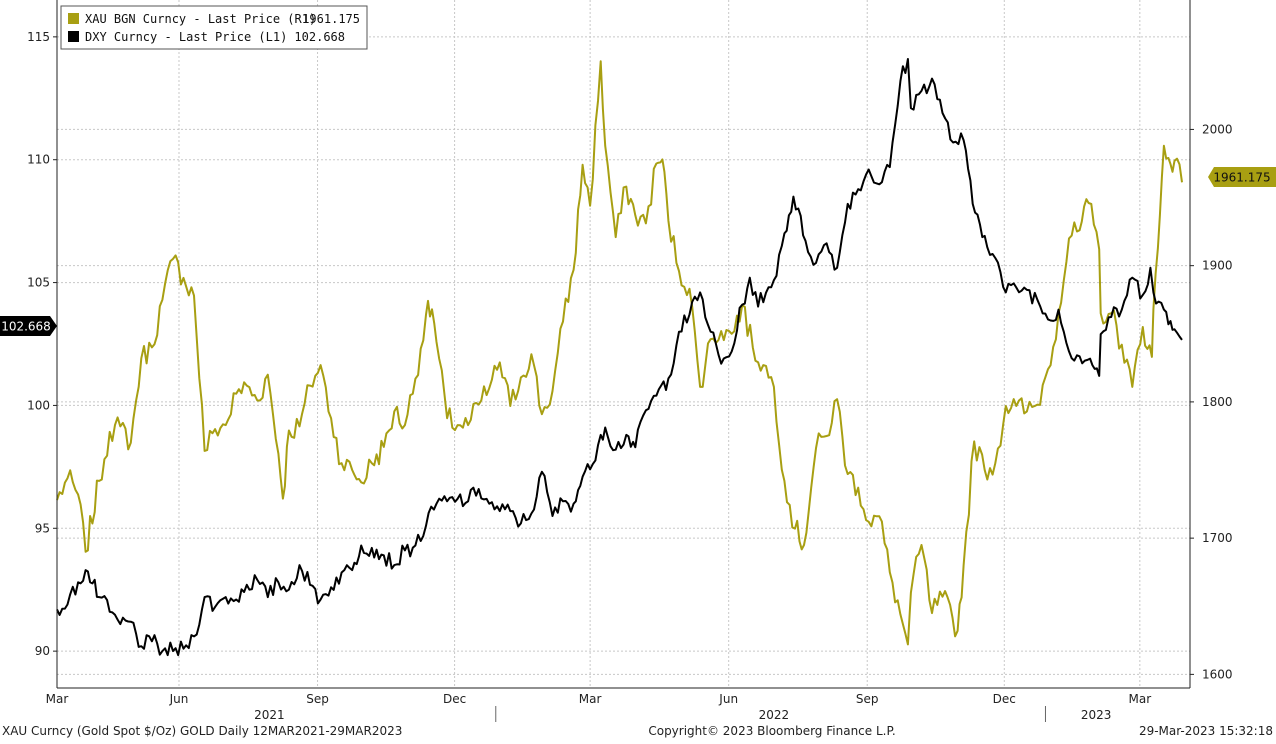  What do you see at coordinates (200, 19) in the screenshot?
I see `legend-label-gold: XAU BGN Curncy - Last Price (R1)` at bounding box center [200, 19].